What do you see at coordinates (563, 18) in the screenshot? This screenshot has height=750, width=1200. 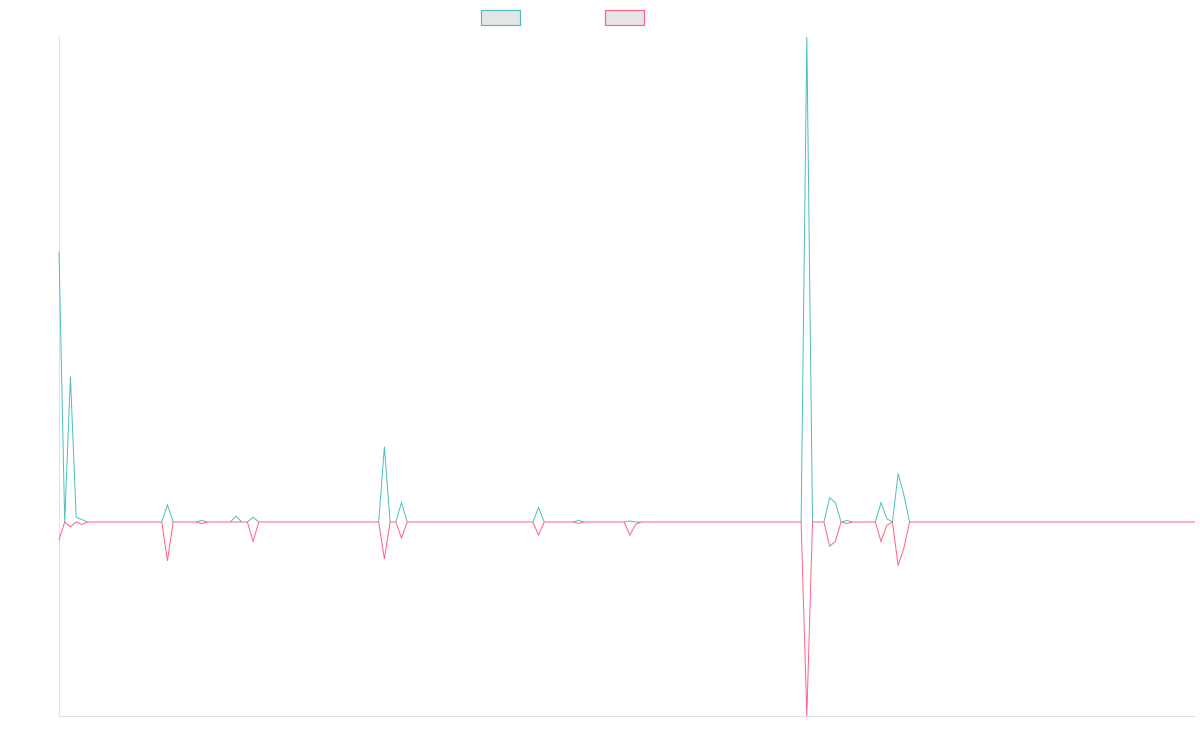 I see `legend` at bounding box center [563, 18].